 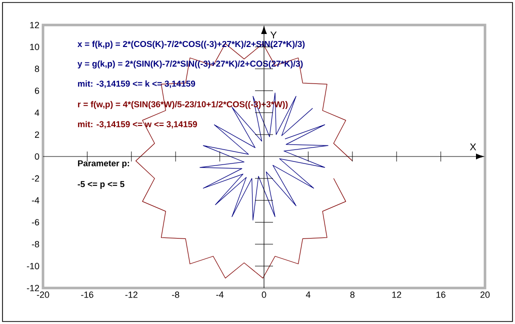 What do you see at coordinates (220, 295) in the screenshot?
I see `x-tick-label: -4` at bounding box center [220, 295].